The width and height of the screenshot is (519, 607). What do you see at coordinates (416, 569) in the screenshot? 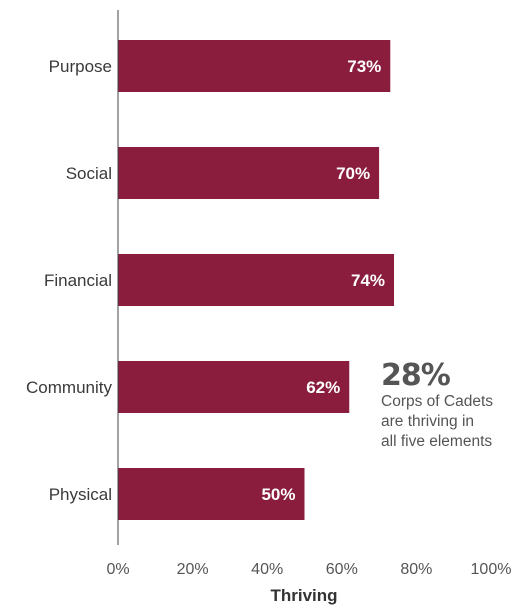
I see `x-tick-label: 80%` at bounding box center [416, 569].